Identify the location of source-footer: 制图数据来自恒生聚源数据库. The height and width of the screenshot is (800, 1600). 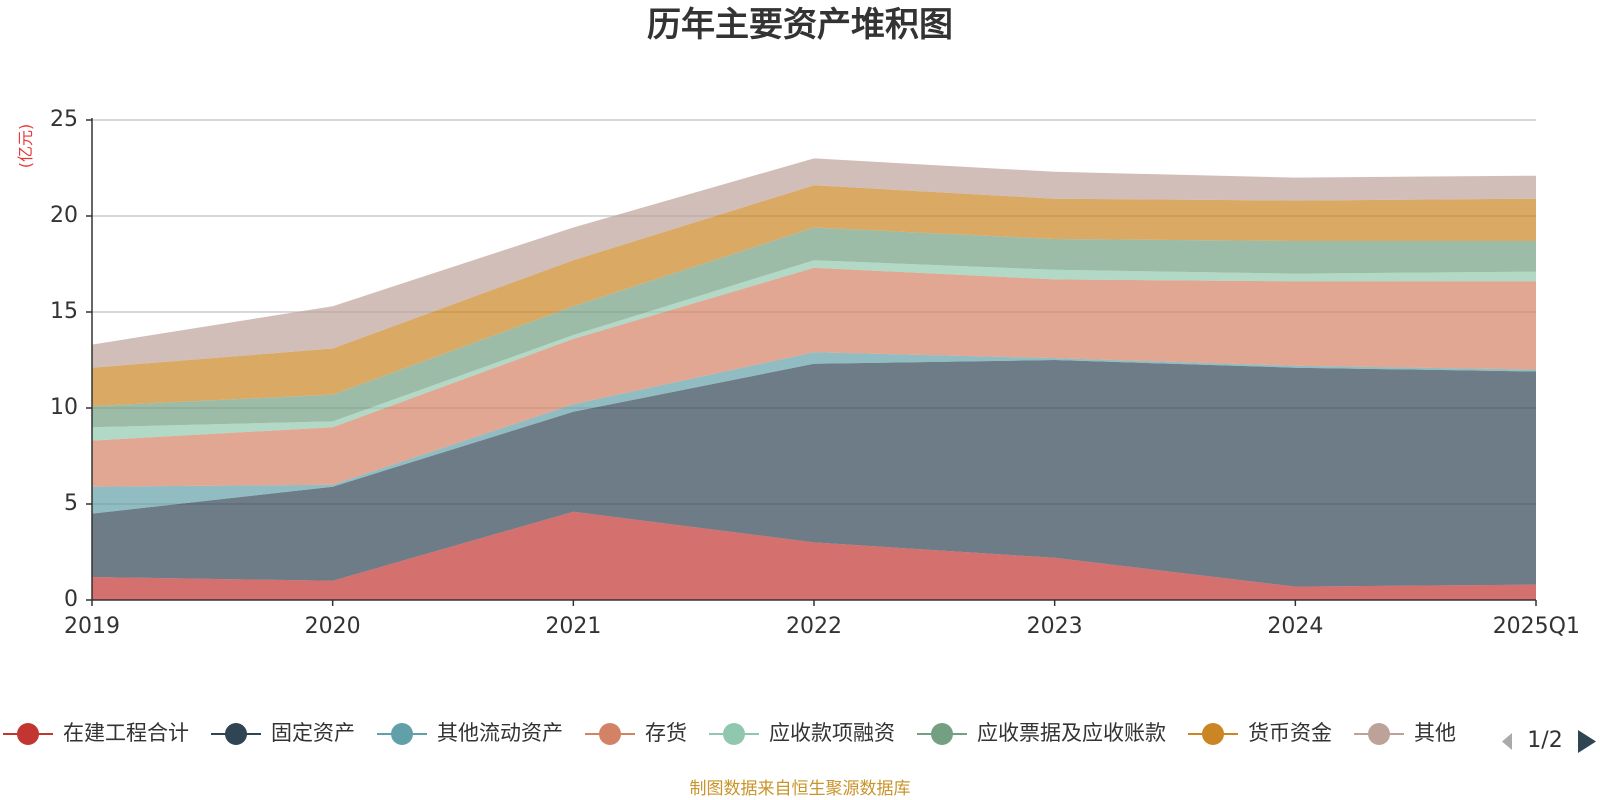
(800, 789).